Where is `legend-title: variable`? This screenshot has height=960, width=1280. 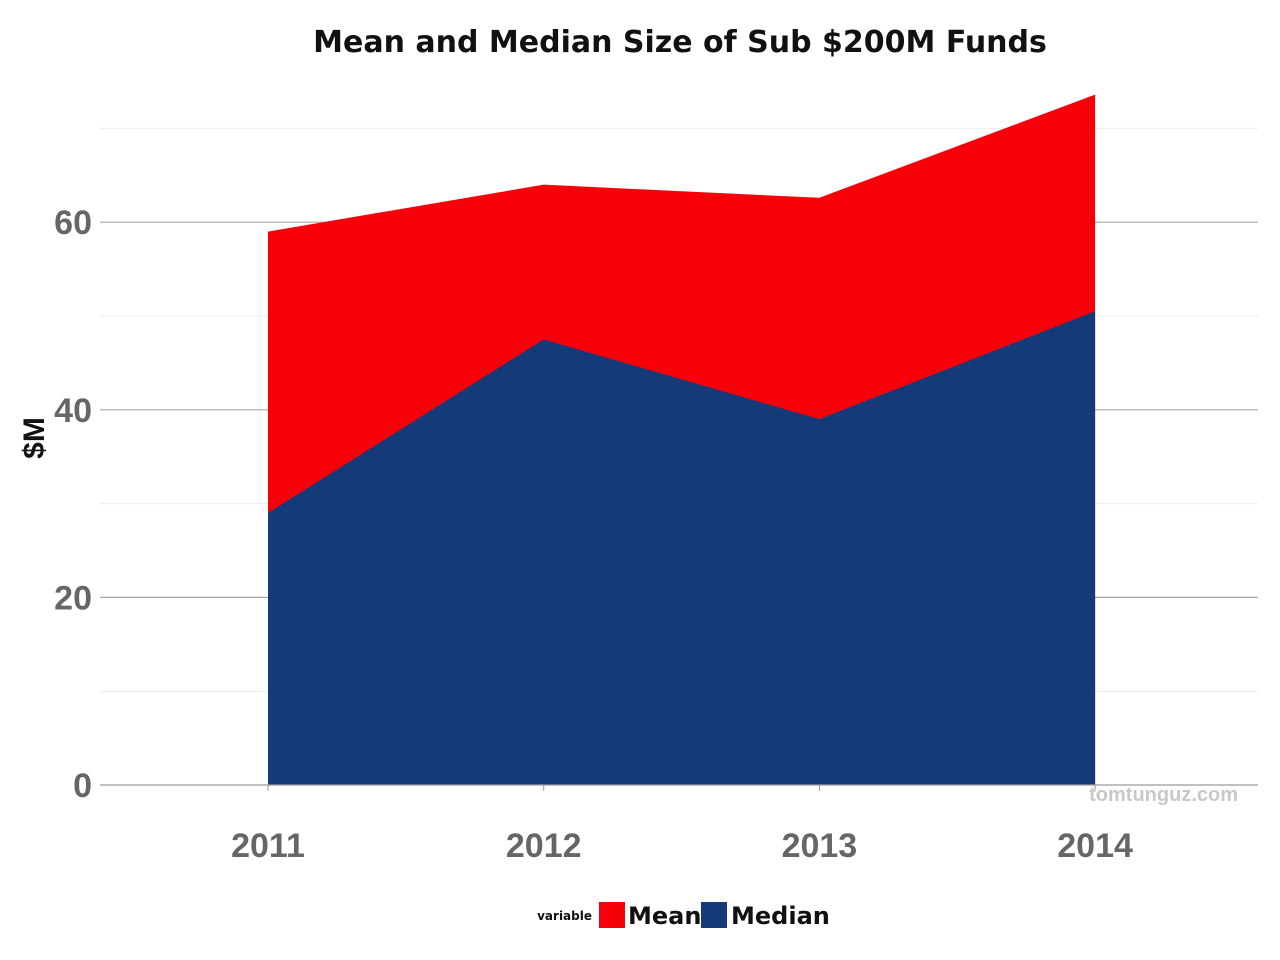 legend-title: variable is located at coordinates (564, 916).